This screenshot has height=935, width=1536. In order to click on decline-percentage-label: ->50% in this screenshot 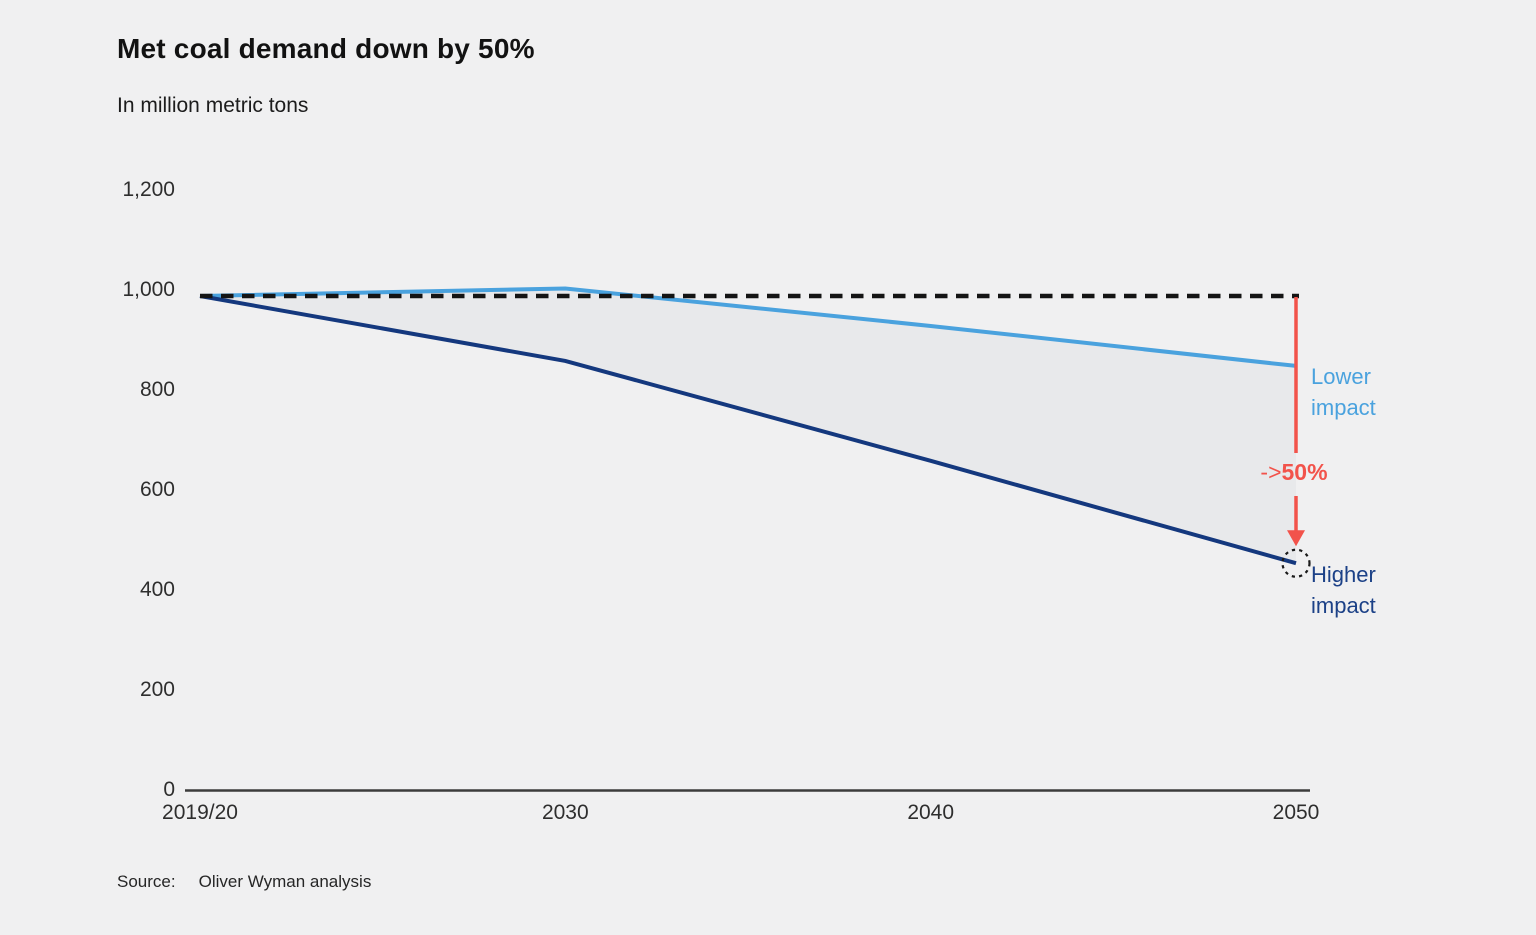, I will do `click(1294, 472)`.